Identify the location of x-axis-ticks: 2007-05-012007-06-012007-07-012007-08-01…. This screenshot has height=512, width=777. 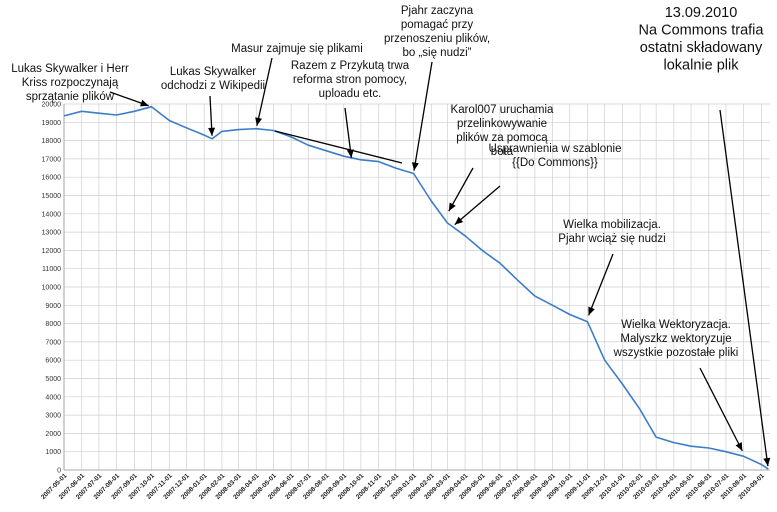
(403, 486).